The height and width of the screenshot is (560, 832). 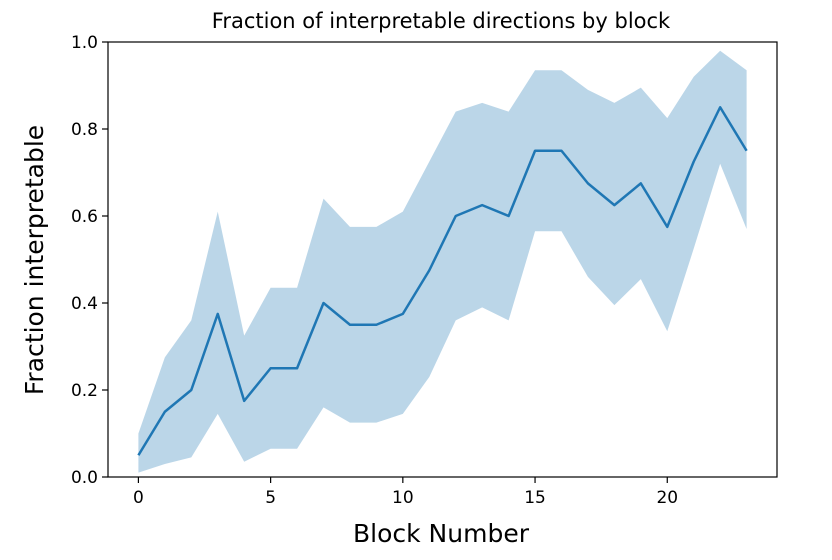 I want to click on x-tick-label: 15, so click(x=535, y=498).